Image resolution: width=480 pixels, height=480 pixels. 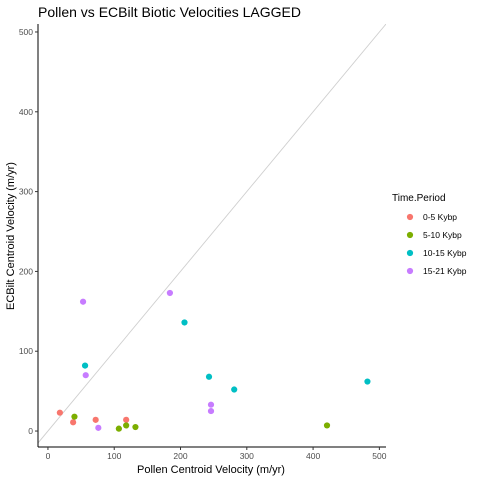 What do you see at coordinates (30, 431) in the screenshot?
I see `y-tick-label: 0` at bounding box center [30, 431].